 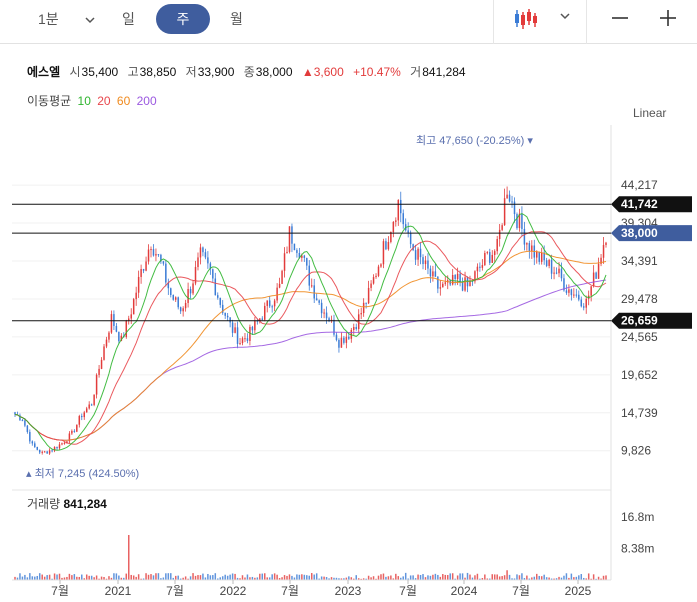 I want to click on interval-1min-button: 1분, so click(x=66, y=19).